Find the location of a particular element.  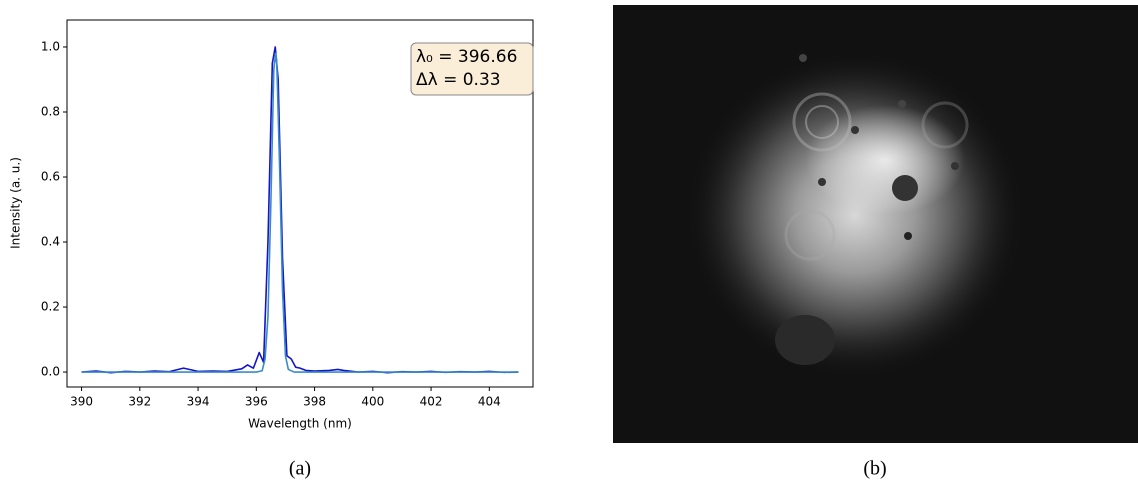

x-tick-label: 392 is located at coordinates (139, 402).